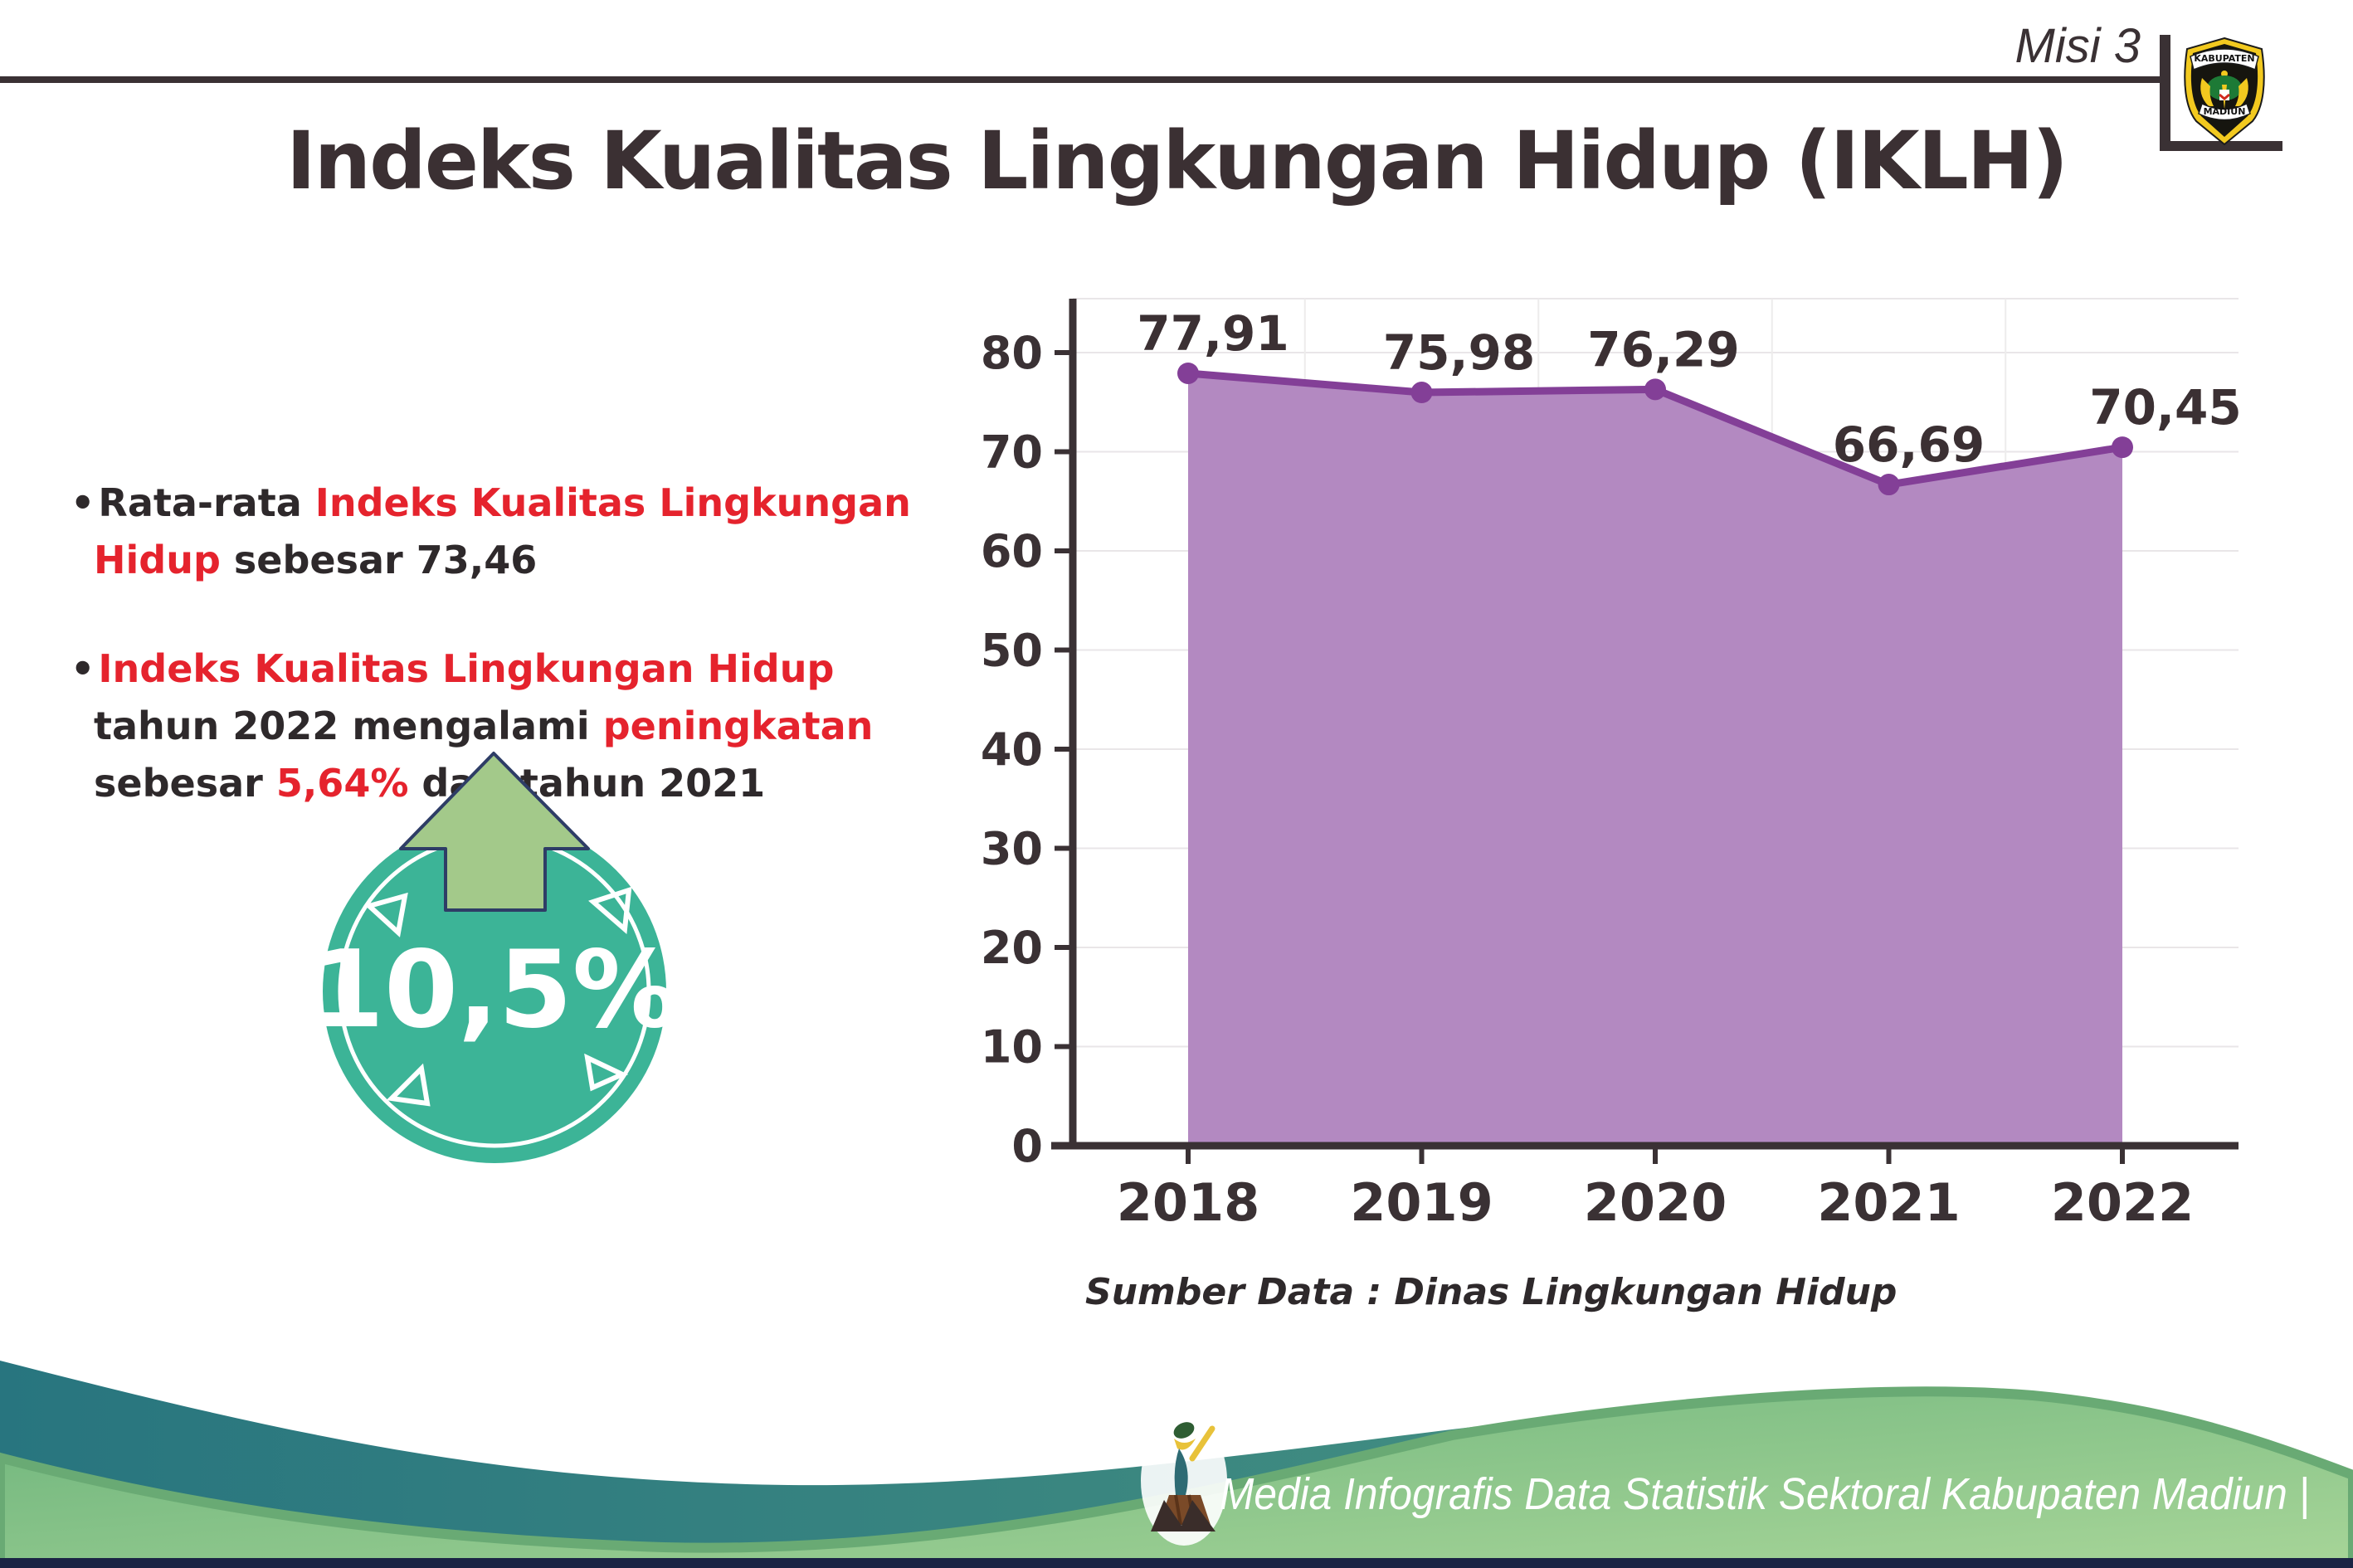  What do you see at coordinates (610, 910) in the screenshot?
I see `badge-spark-upper-right` at bounding box center [610, 910].